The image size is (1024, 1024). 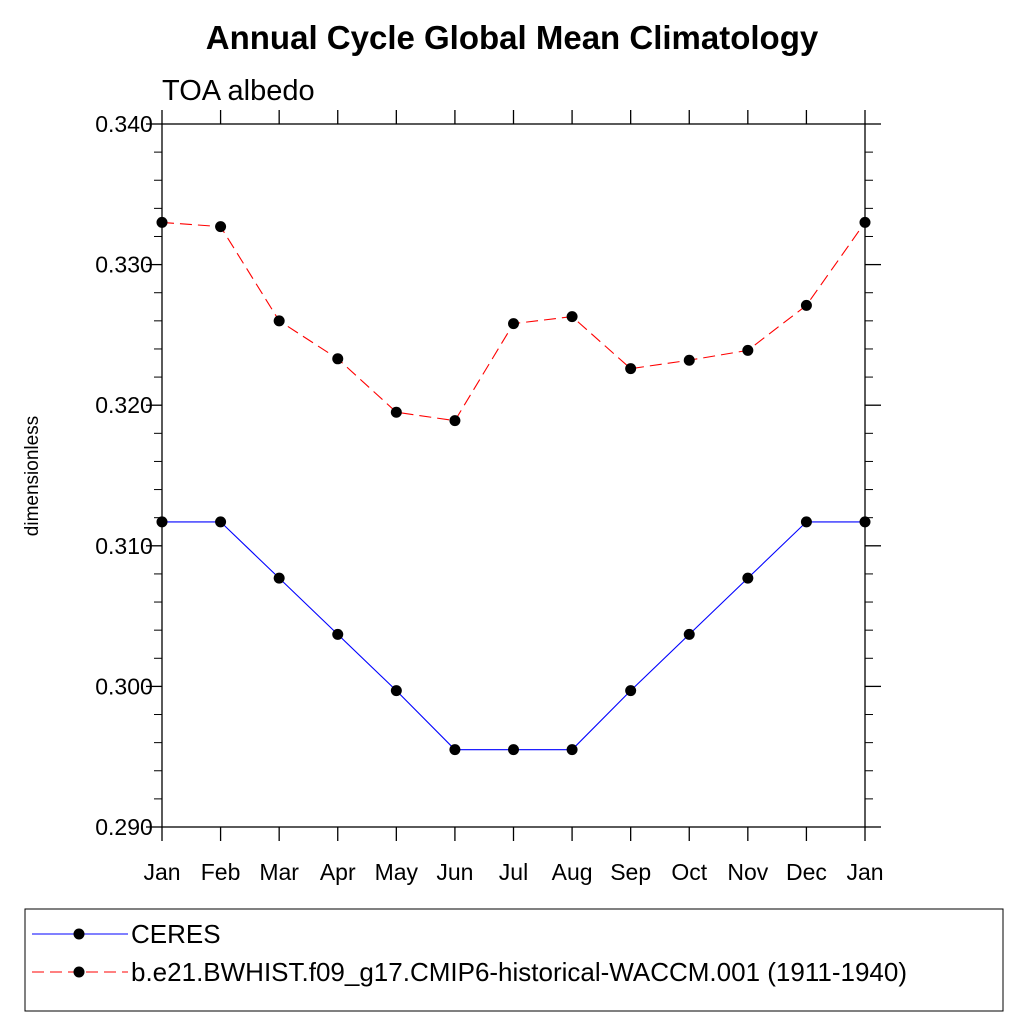 What do you see at coordinates (454, 872) in the screenshot?
I see `x-tick-label: Jun` at bounding box center [454, 872].